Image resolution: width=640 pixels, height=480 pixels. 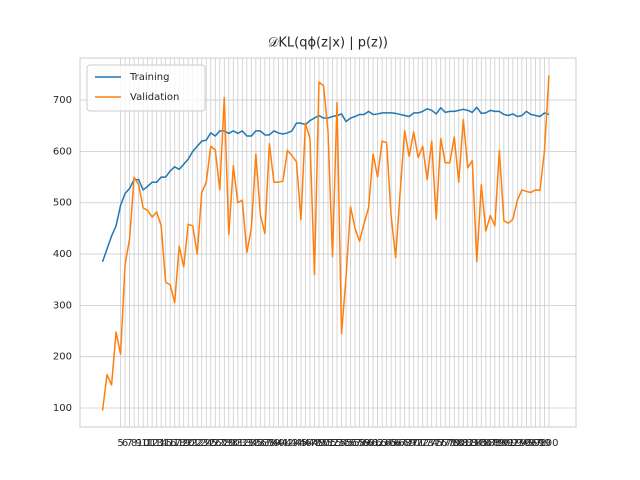 What do you see at coordinates (319, 443) in the screenshot?
I see `x-tick-label: 49` at bounding box center [319, 443].